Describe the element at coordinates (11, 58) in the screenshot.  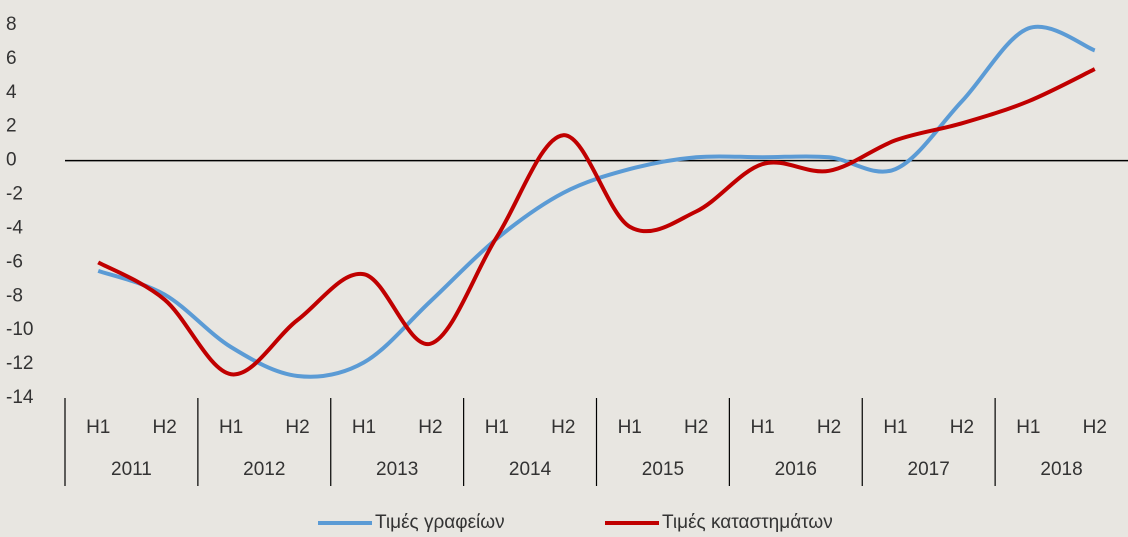
I see `y-tick-label: 6` at that location.